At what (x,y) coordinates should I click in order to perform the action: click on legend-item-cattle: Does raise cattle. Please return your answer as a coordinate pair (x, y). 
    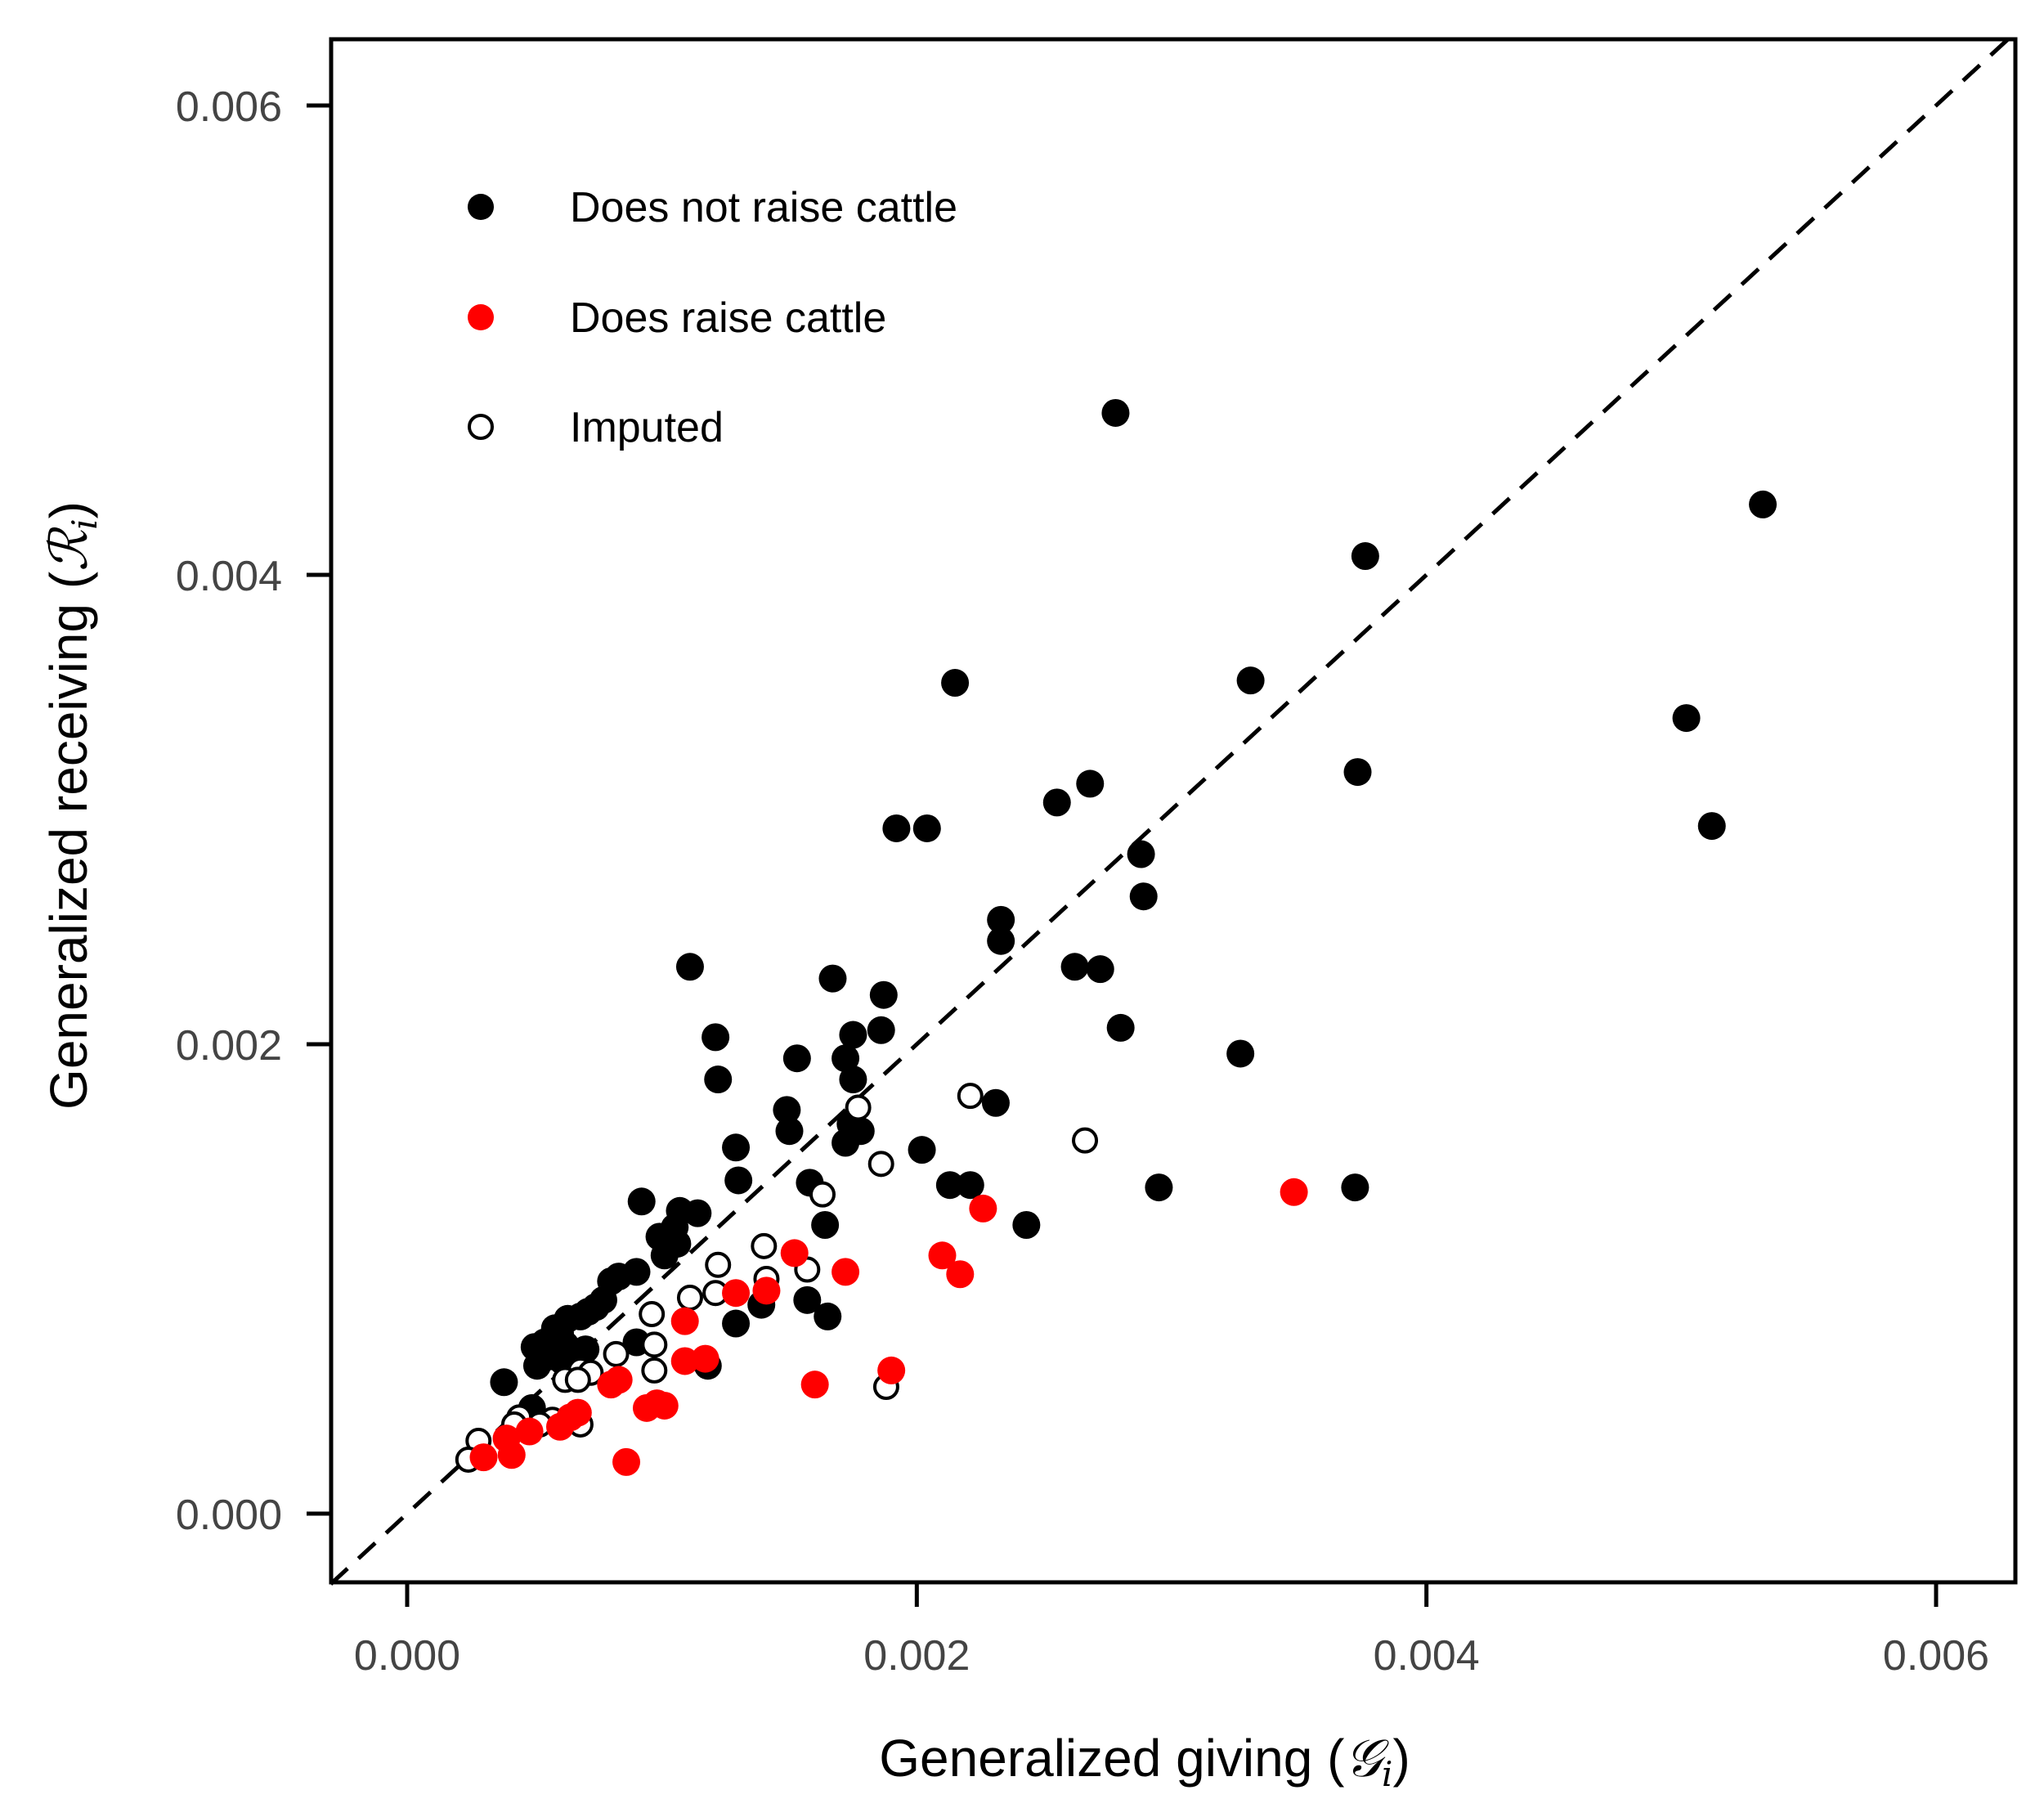
    Looking at the image, I should click on (677, 318).